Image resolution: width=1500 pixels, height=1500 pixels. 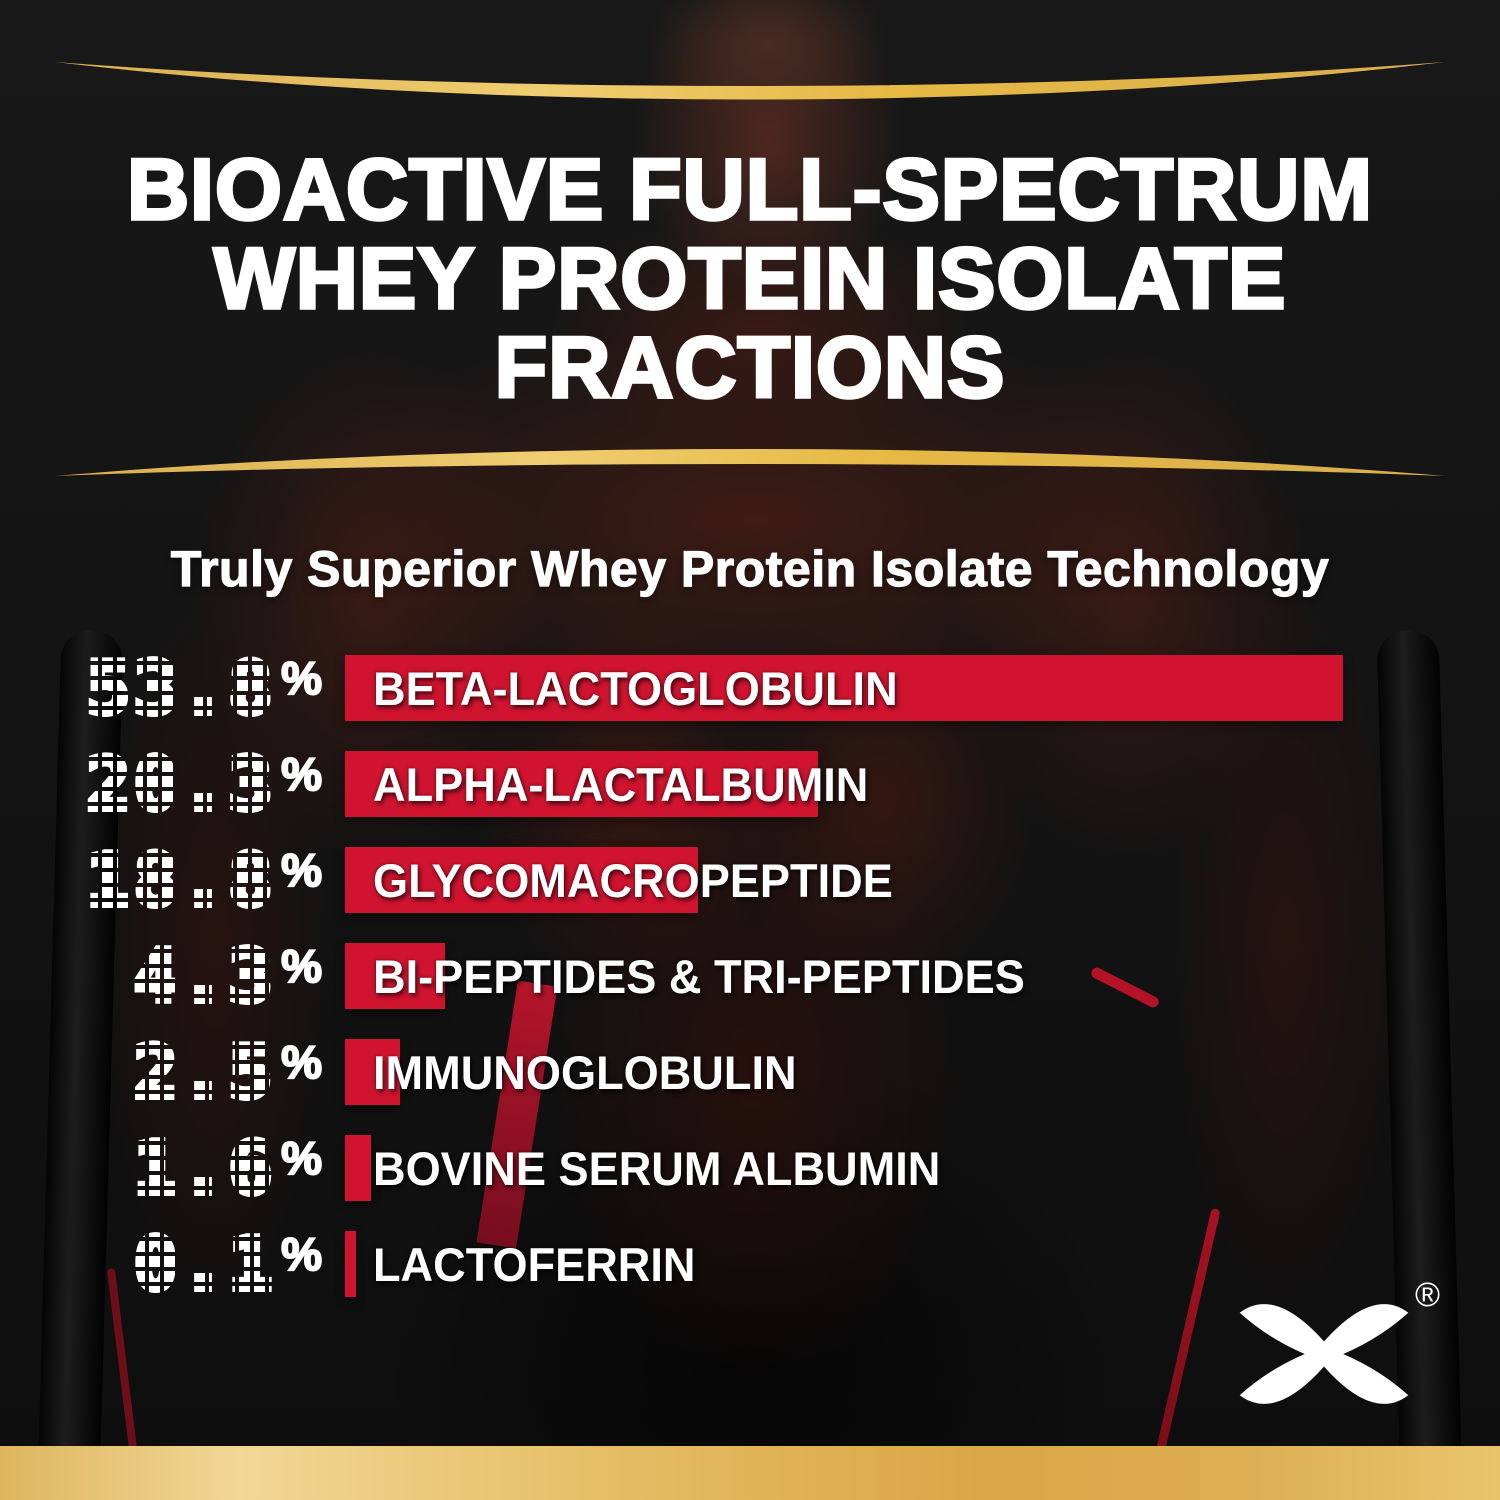 I want to click on fraction-percent-digits: 4.3, so click(x=204, y=976).